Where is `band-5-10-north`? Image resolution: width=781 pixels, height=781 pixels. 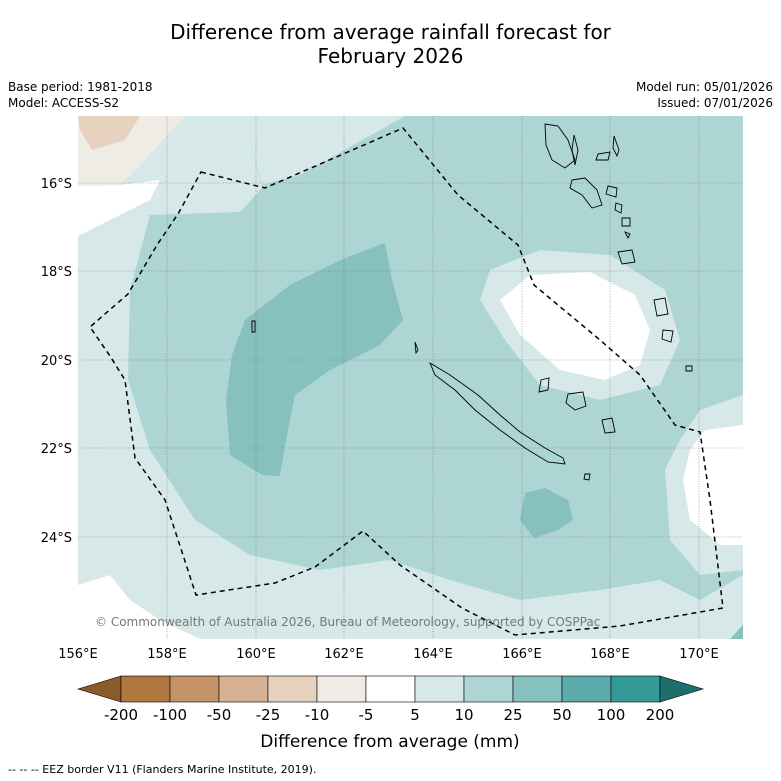 band-5-10-north is located at coordinates (241, 150).